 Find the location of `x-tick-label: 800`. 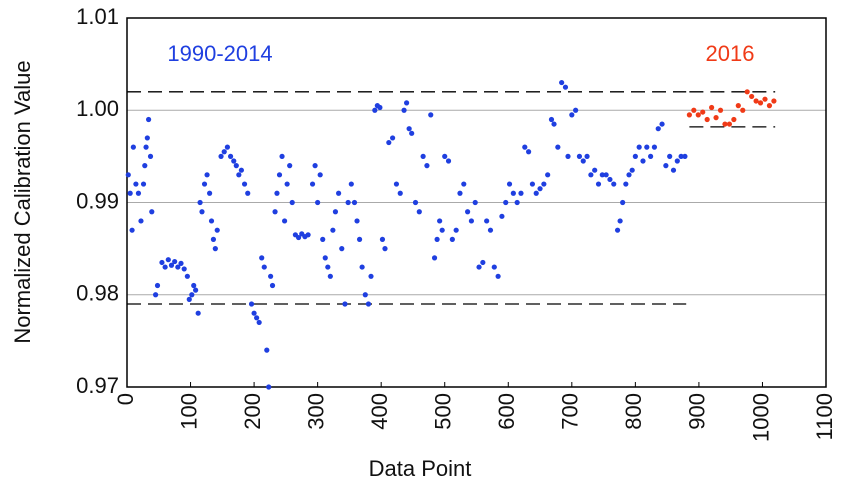

x-tick-label: 800 is located at coordinates (633, 411).